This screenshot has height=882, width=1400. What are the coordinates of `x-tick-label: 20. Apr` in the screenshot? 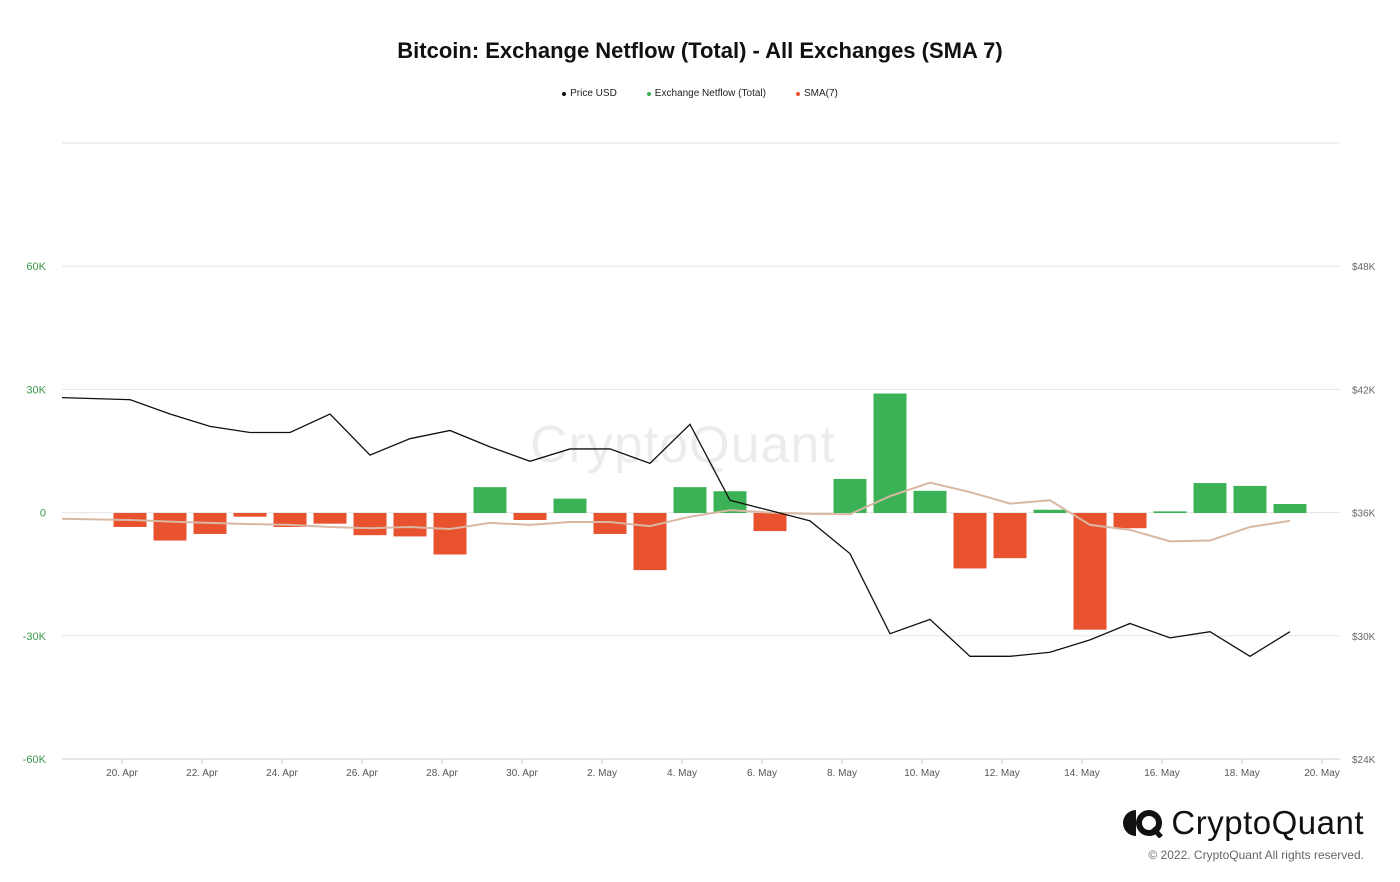 It's located at (122, 773).